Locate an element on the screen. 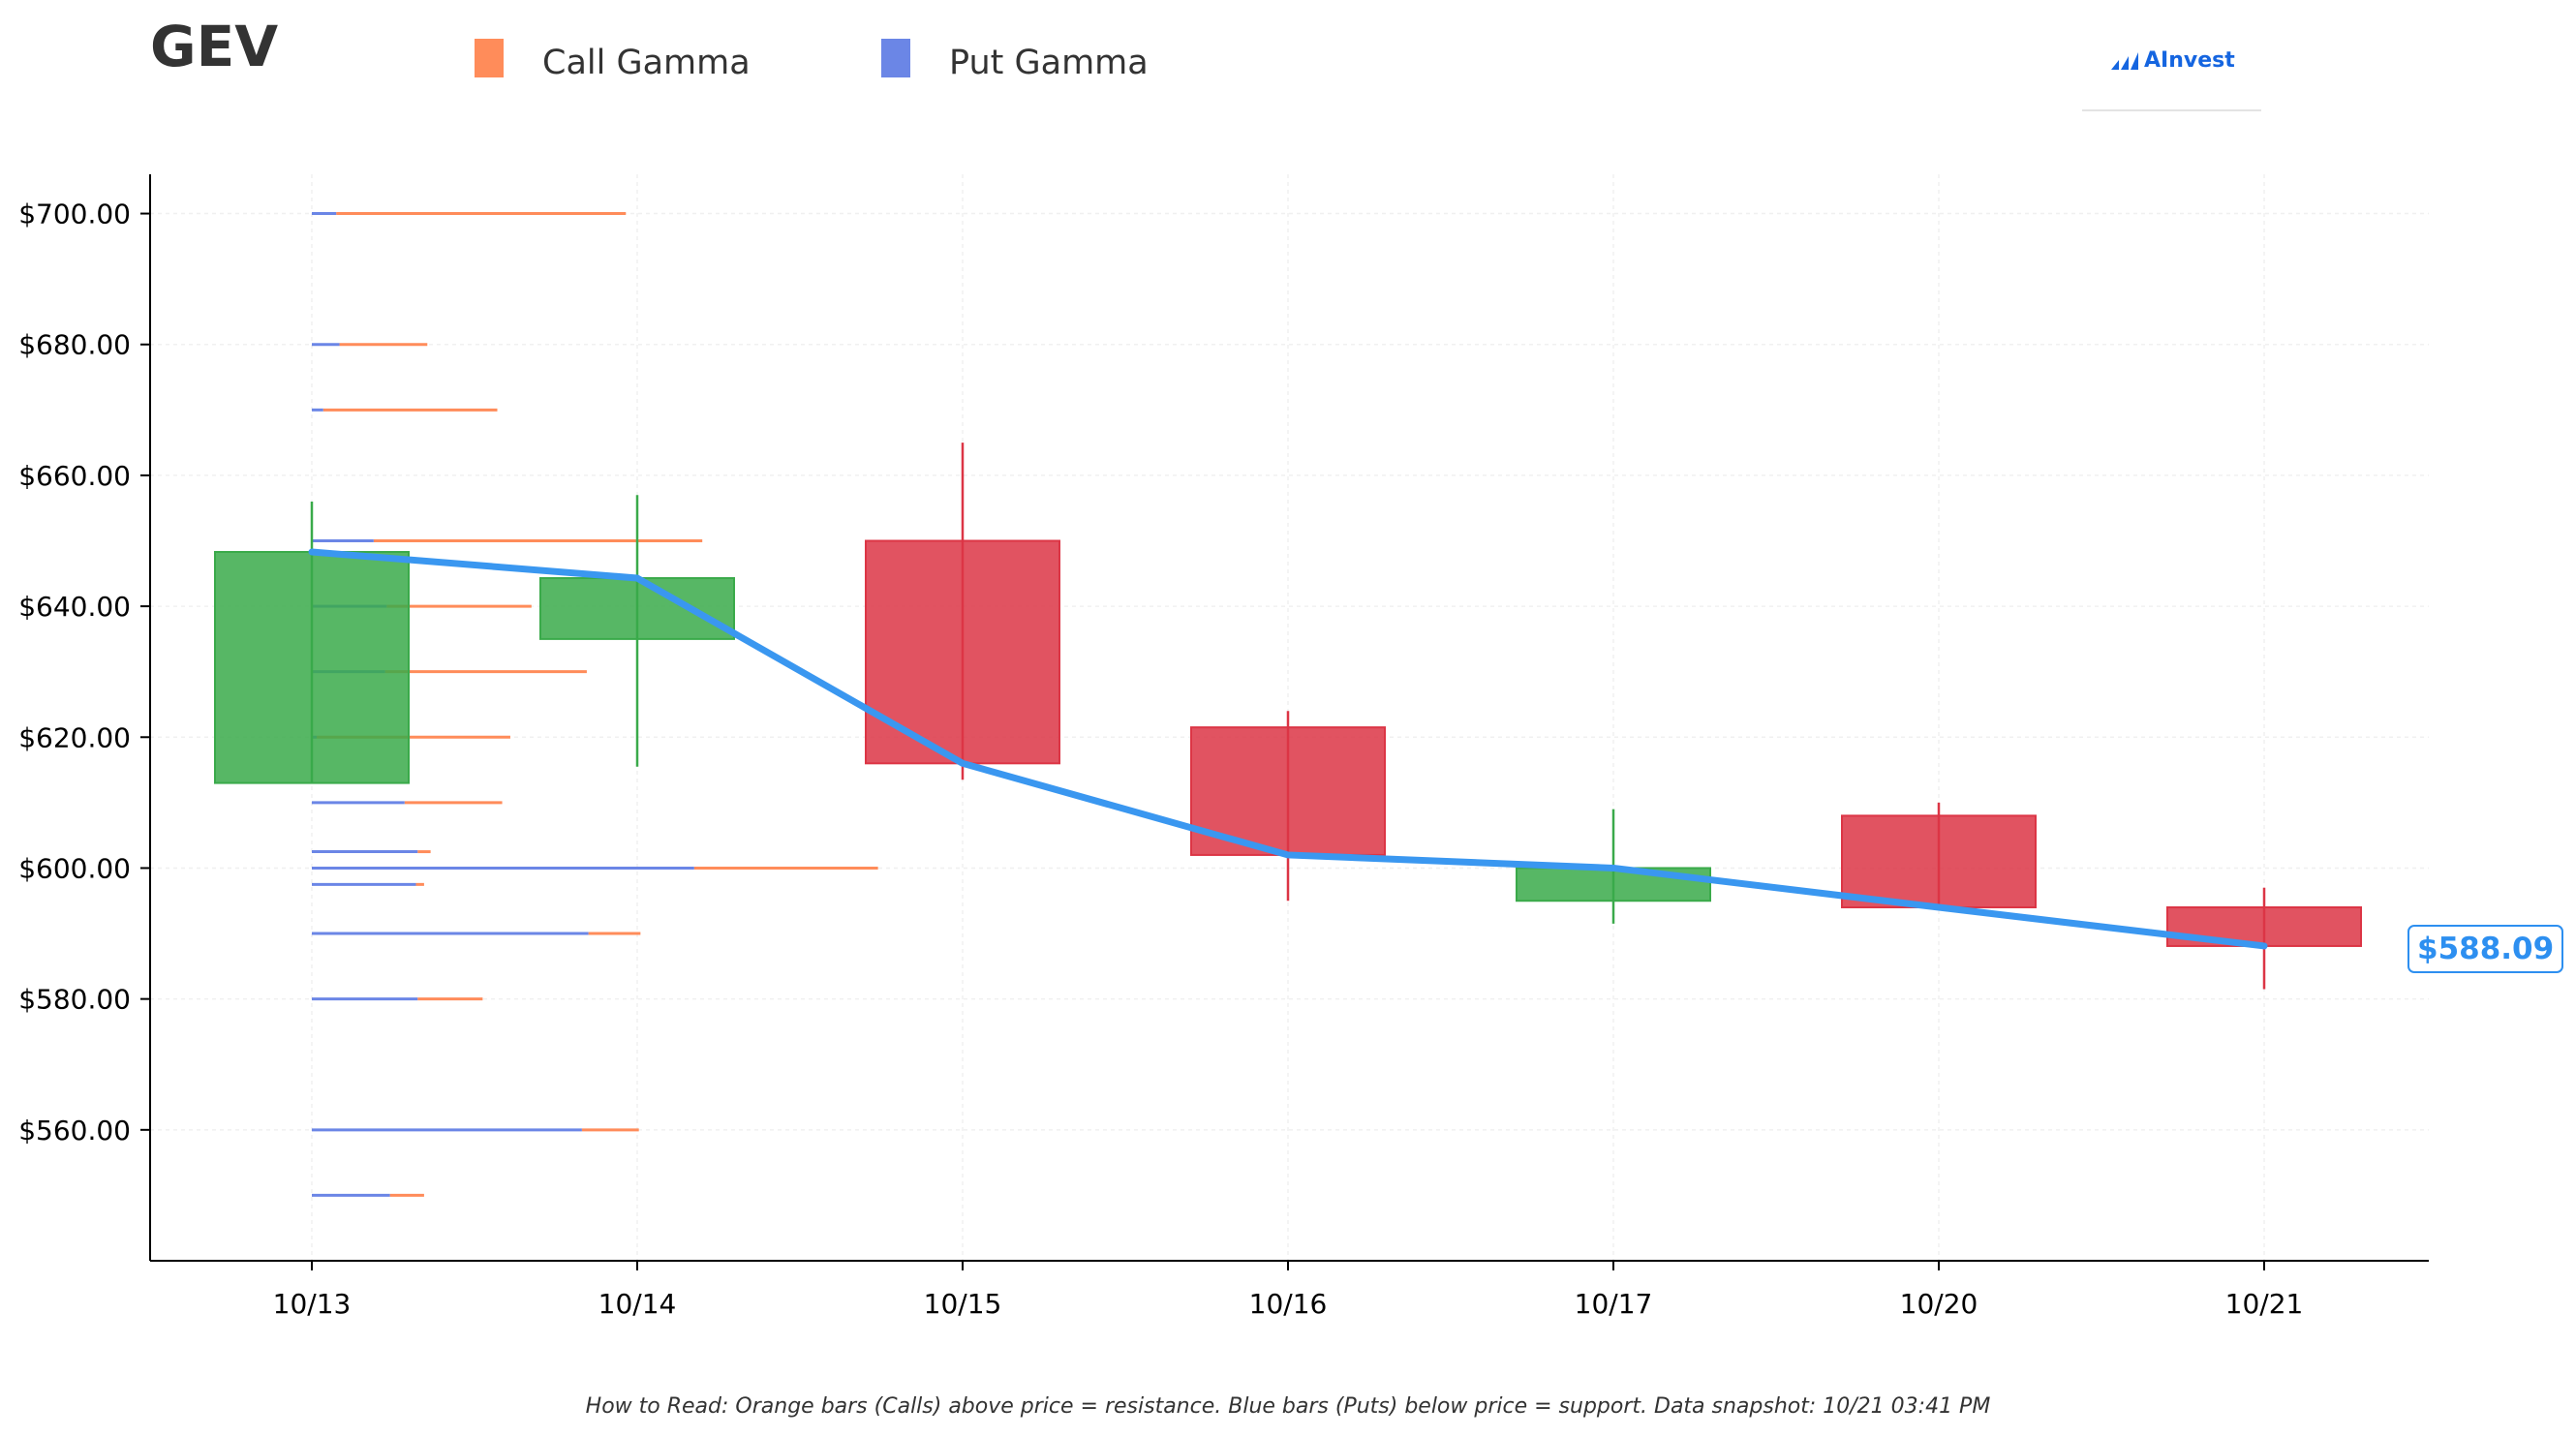  current-price-badge: $588.09 is located at coordinates (2485, 949).